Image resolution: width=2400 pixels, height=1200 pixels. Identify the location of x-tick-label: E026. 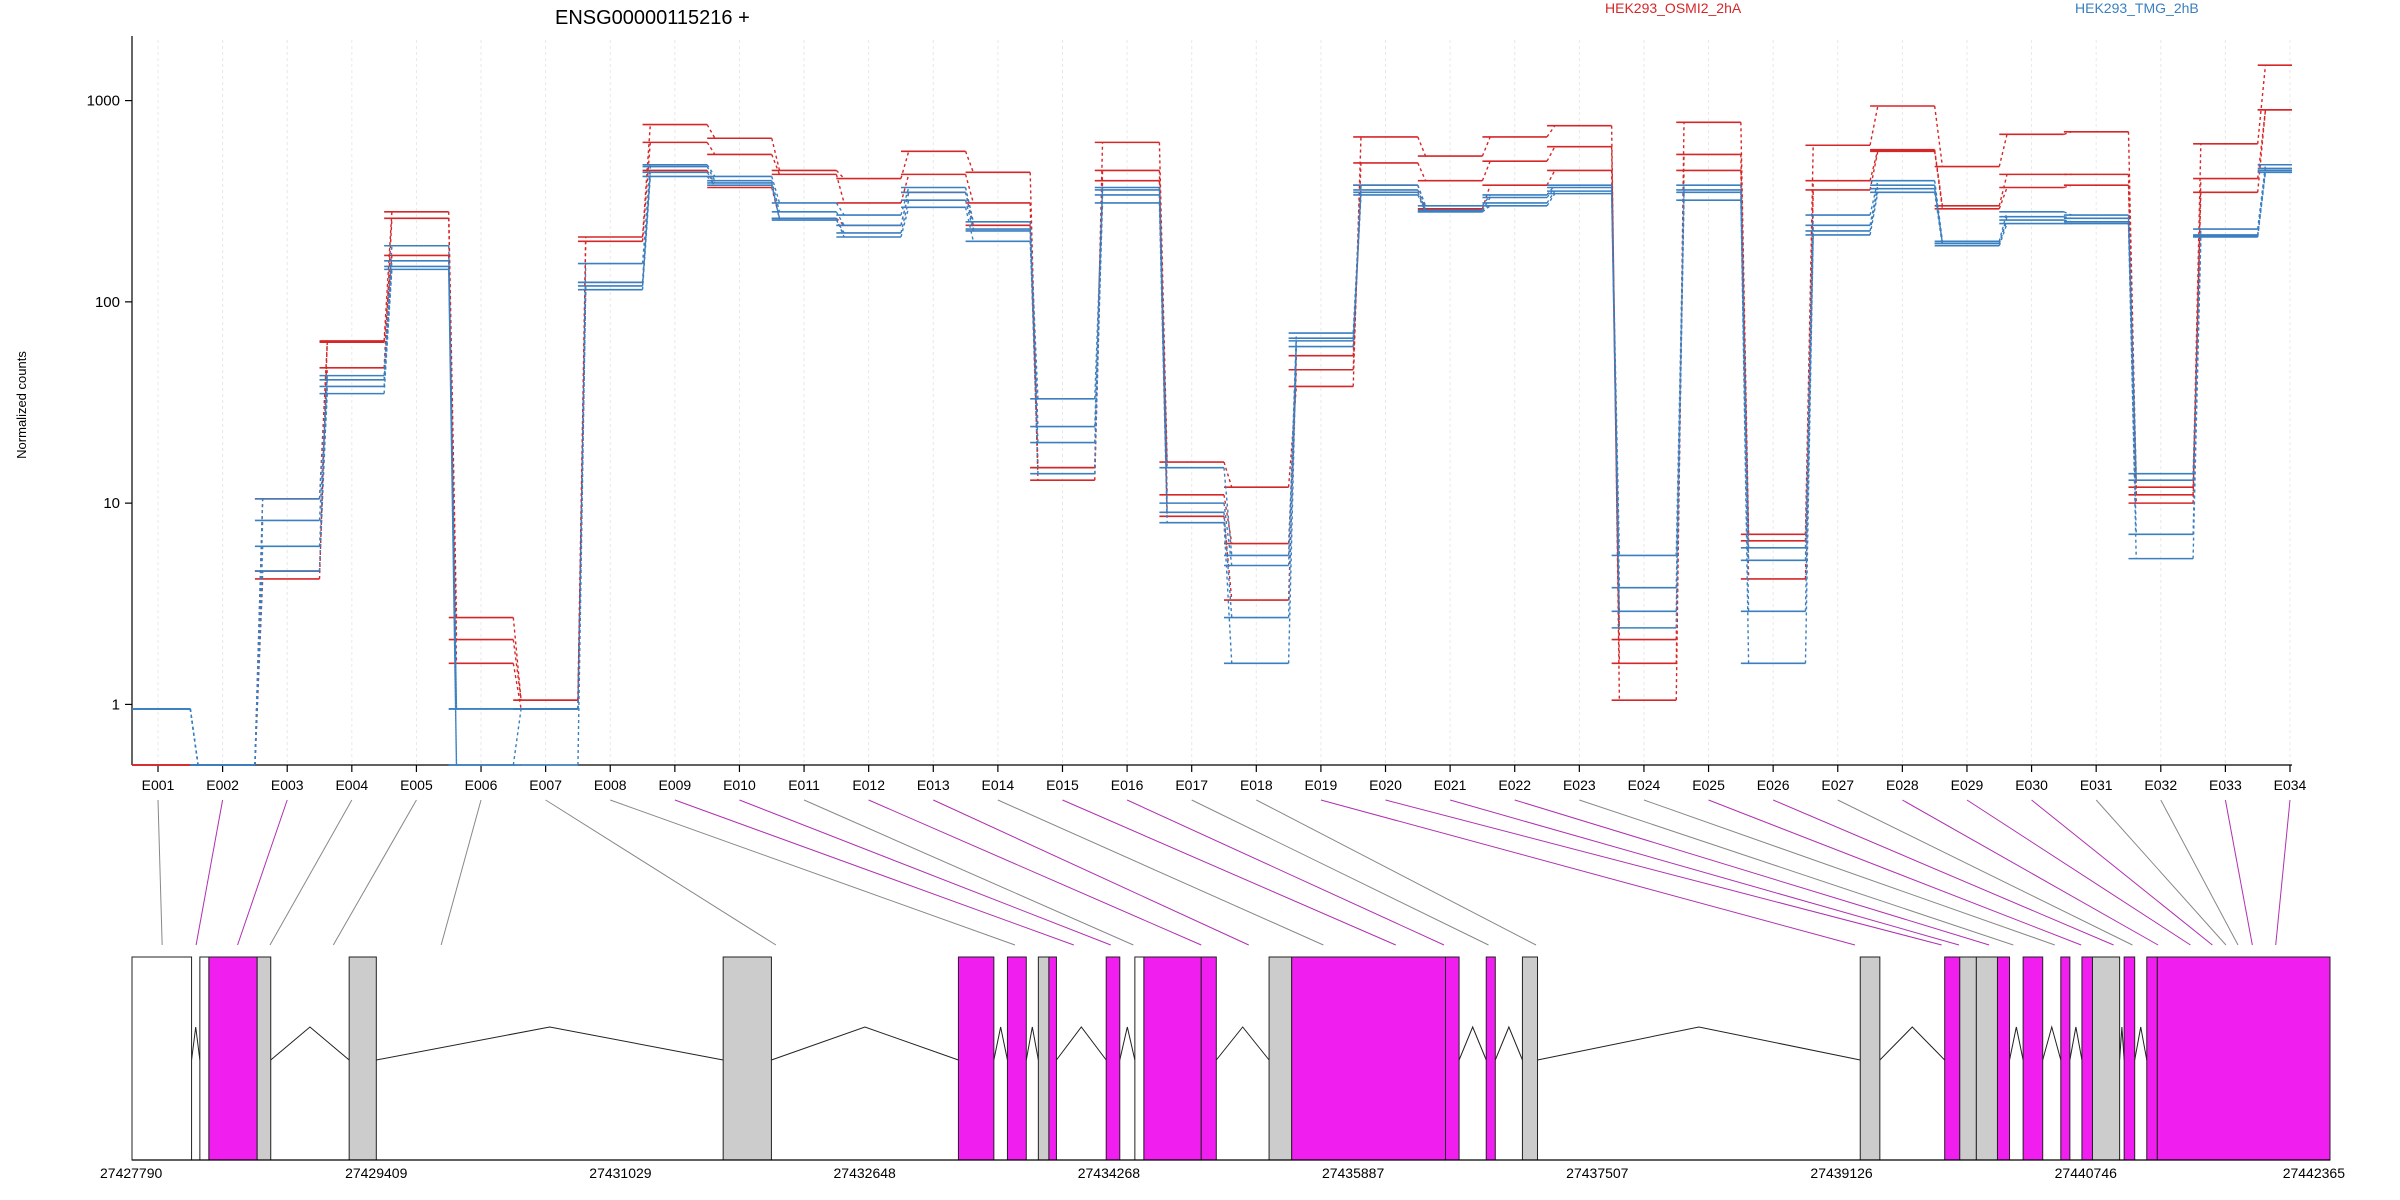
(1773, 785).